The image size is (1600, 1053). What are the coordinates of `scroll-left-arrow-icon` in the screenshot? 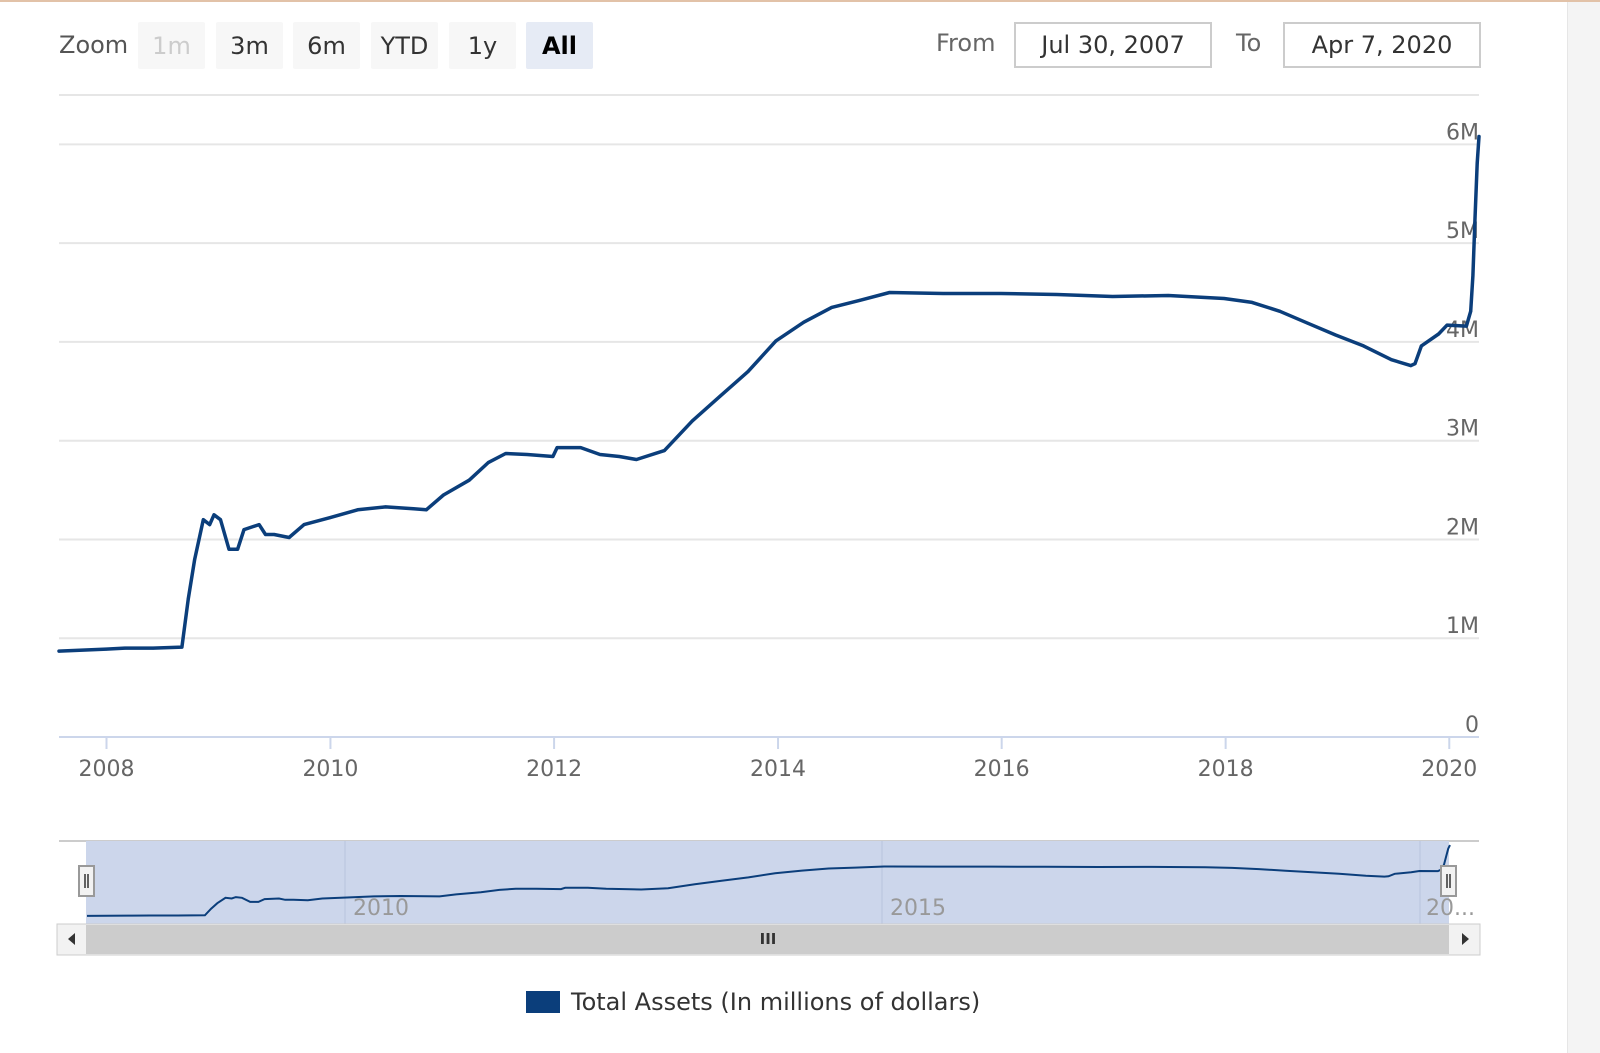 It's located at (71, 939).